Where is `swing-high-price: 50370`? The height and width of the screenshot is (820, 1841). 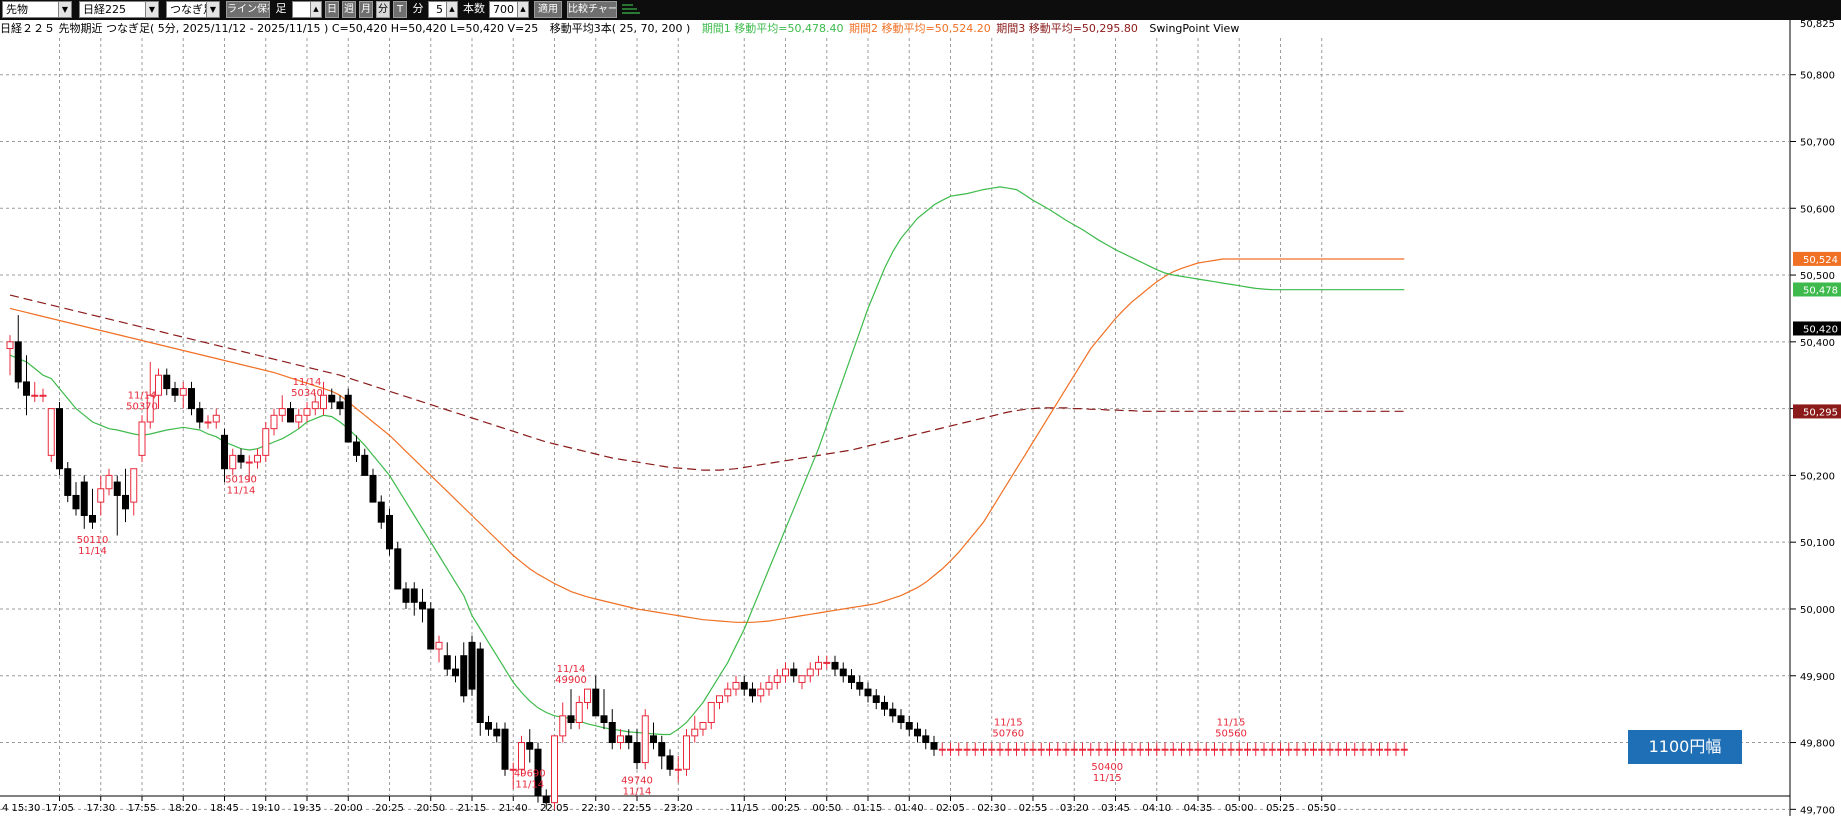 swing-high-price: 50370 is located at coordinates (142, 406).